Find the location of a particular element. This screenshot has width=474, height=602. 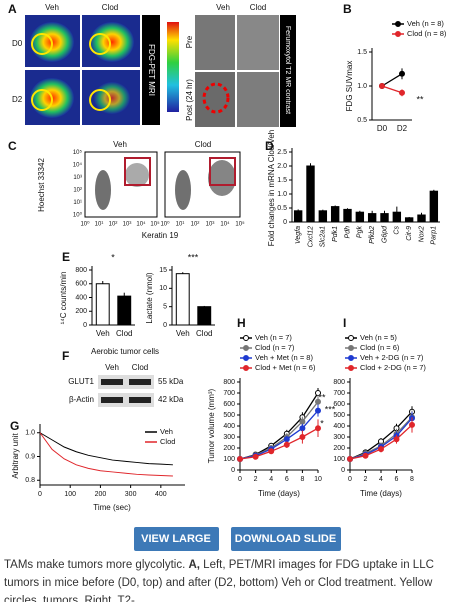

view-large-button: VIEW LARGE is located at coordinates (176, 539).